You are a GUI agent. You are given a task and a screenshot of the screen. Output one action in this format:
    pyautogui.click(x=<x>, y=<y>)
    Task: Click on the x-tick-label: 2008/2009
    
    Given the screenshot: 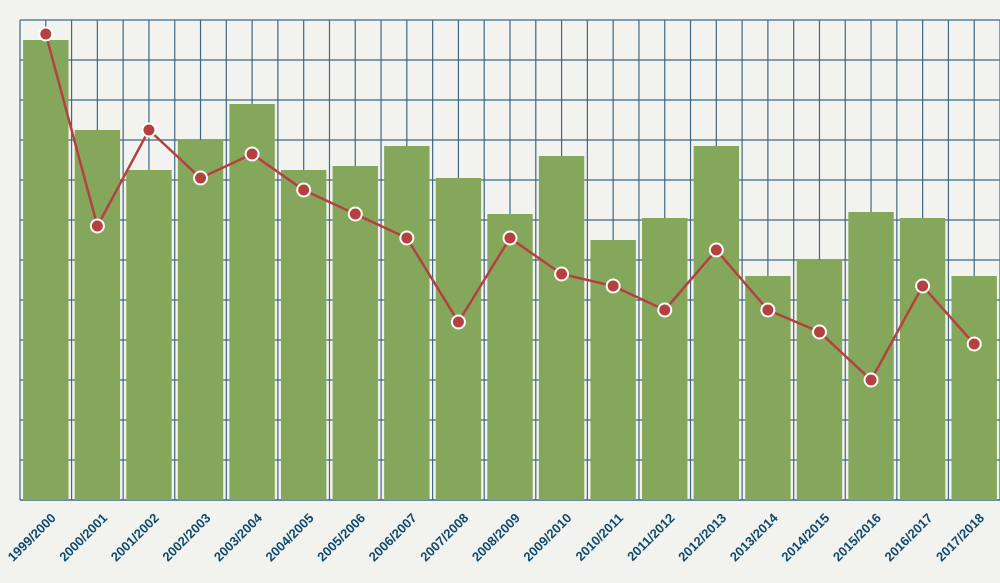 What is the action you would take?
    pyautogui.click(x=496, y=537)
    